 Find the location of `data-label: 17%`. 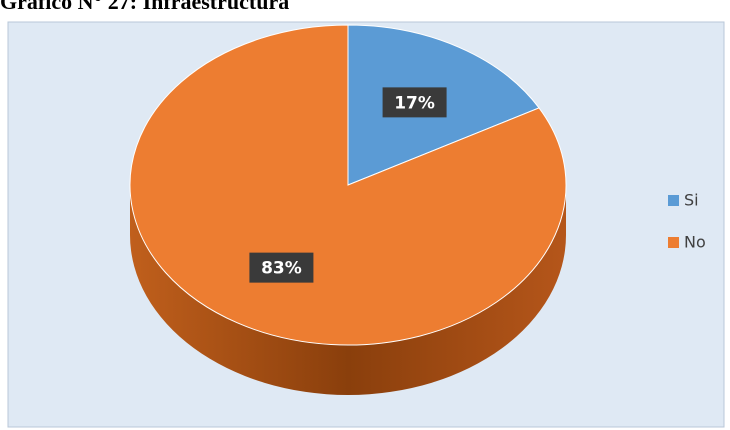

data-label: 17% is located at coordinates (414, 103).